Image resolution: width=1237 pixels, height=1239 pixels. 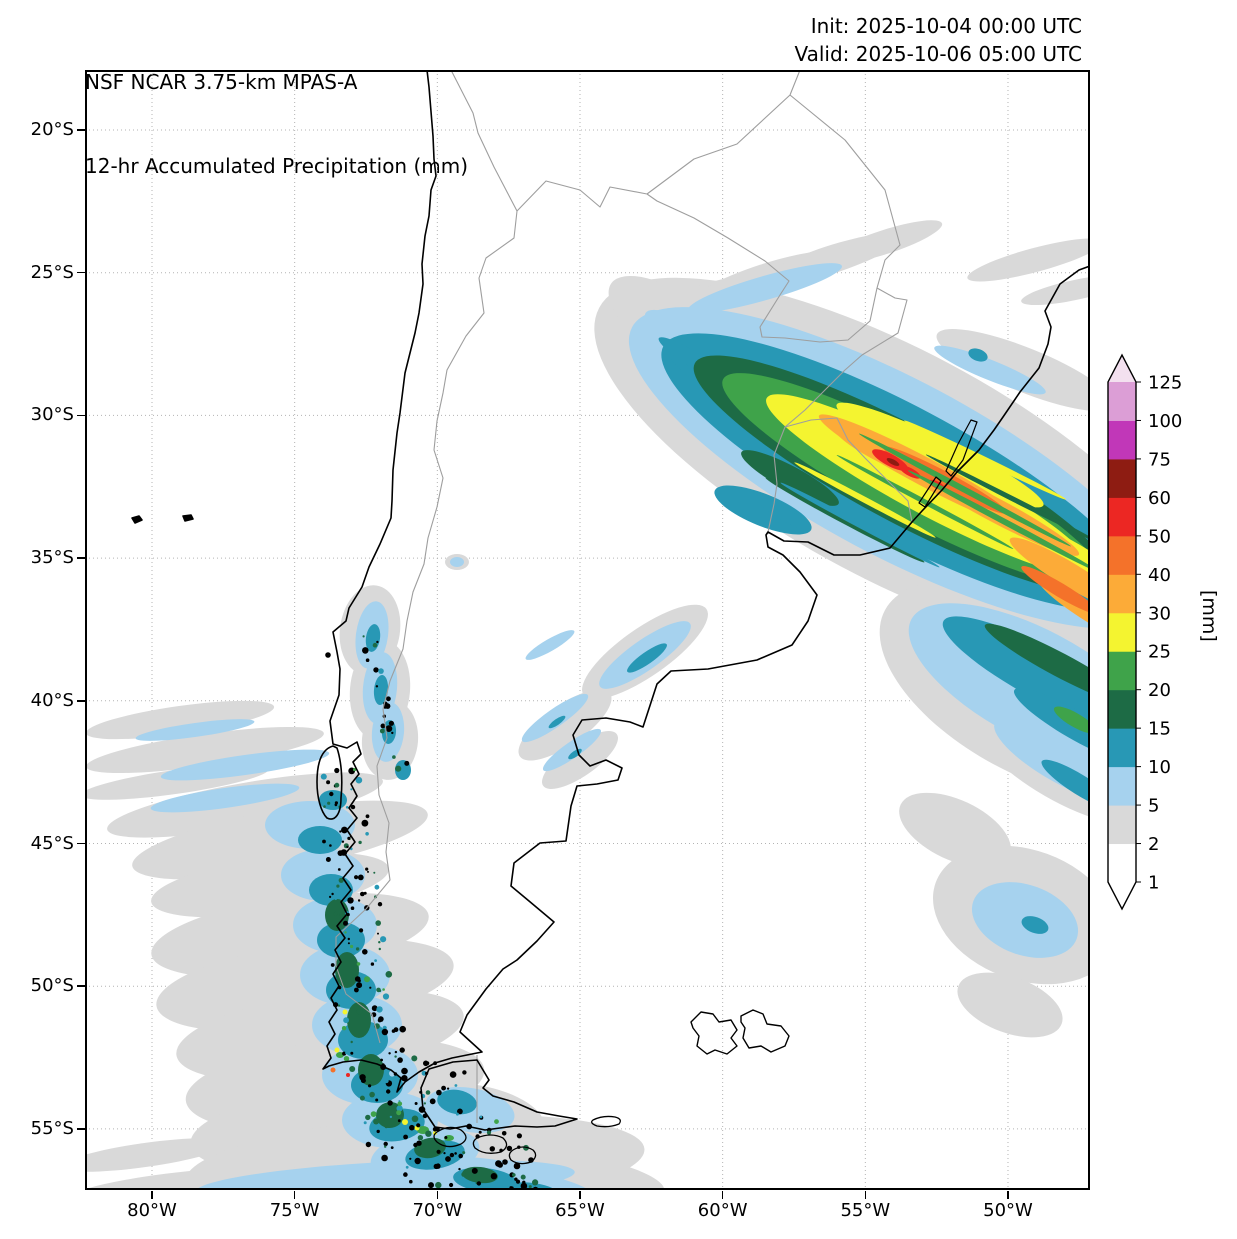 What do you see at coordinates (1165, 421) in the screenshot?
I see `colorbar-tick-label: 100` at bounding box center [1165, 421].